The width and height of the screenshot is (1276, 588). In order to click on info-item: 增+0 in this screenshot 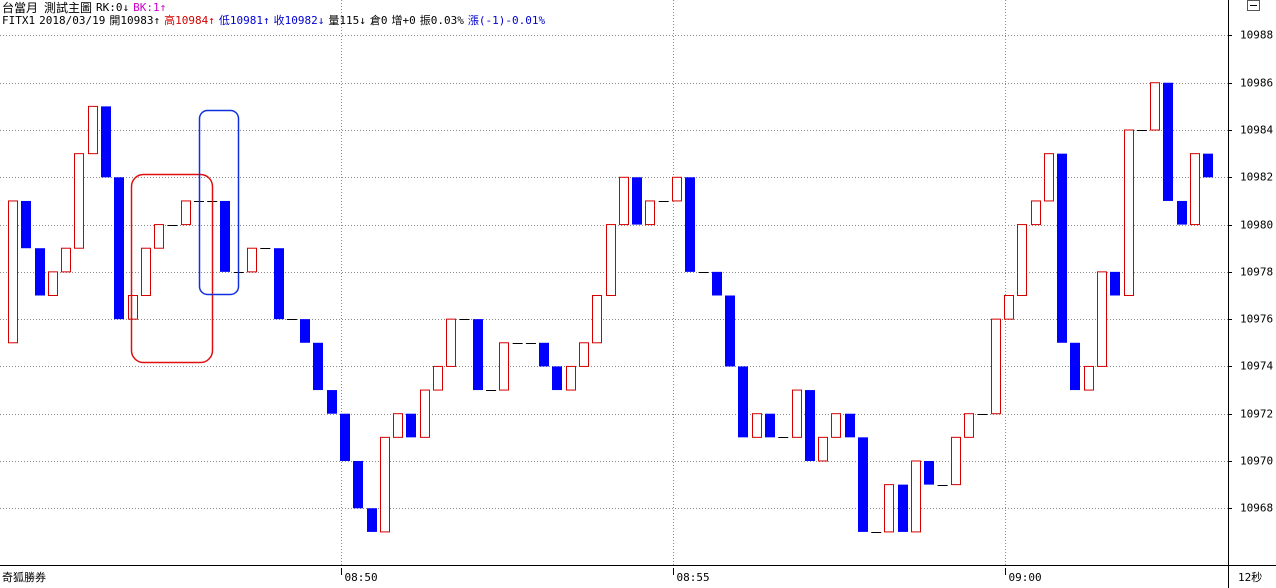, I will do `click(403, 20)`.